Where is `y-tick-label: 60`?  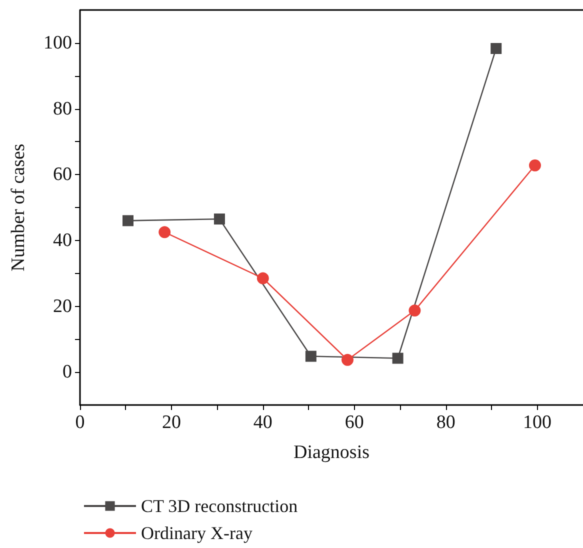
y-tick-label: 60 is located at coordinates (62, 175).